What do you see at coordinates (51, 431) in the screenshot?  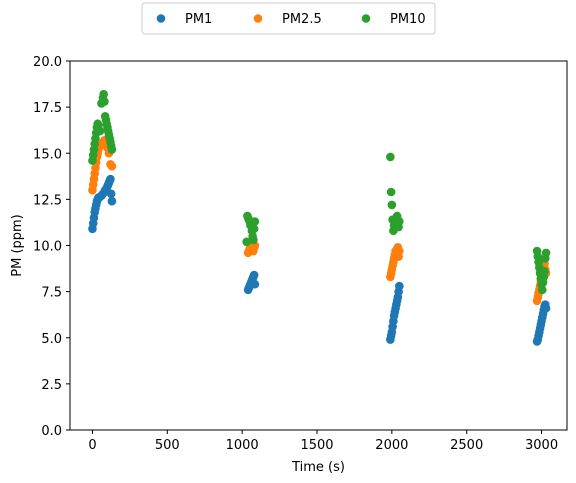 I see `y-tick-label: 0.0` at bounding box center [51, 431].